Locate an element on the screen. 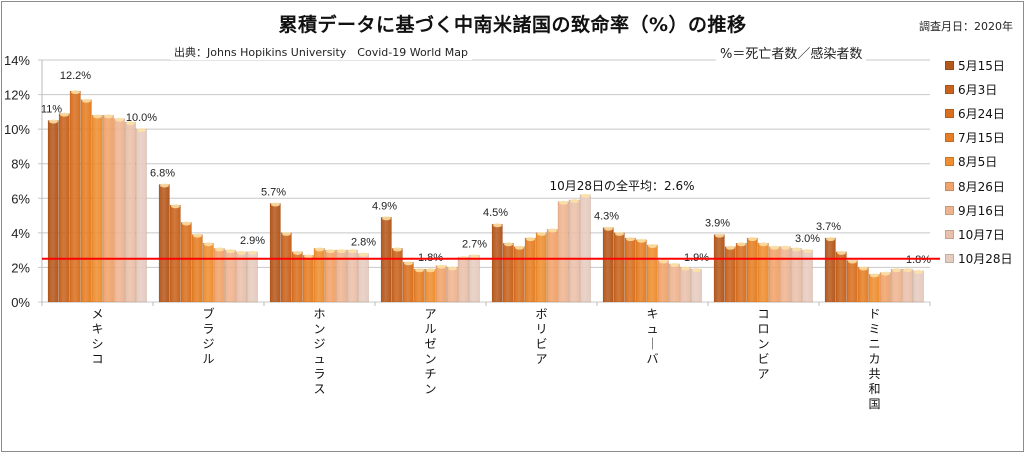 The height and width of the screenshot is (453, 1025). data-label: 3.0% is located at coordinates (807, 239).